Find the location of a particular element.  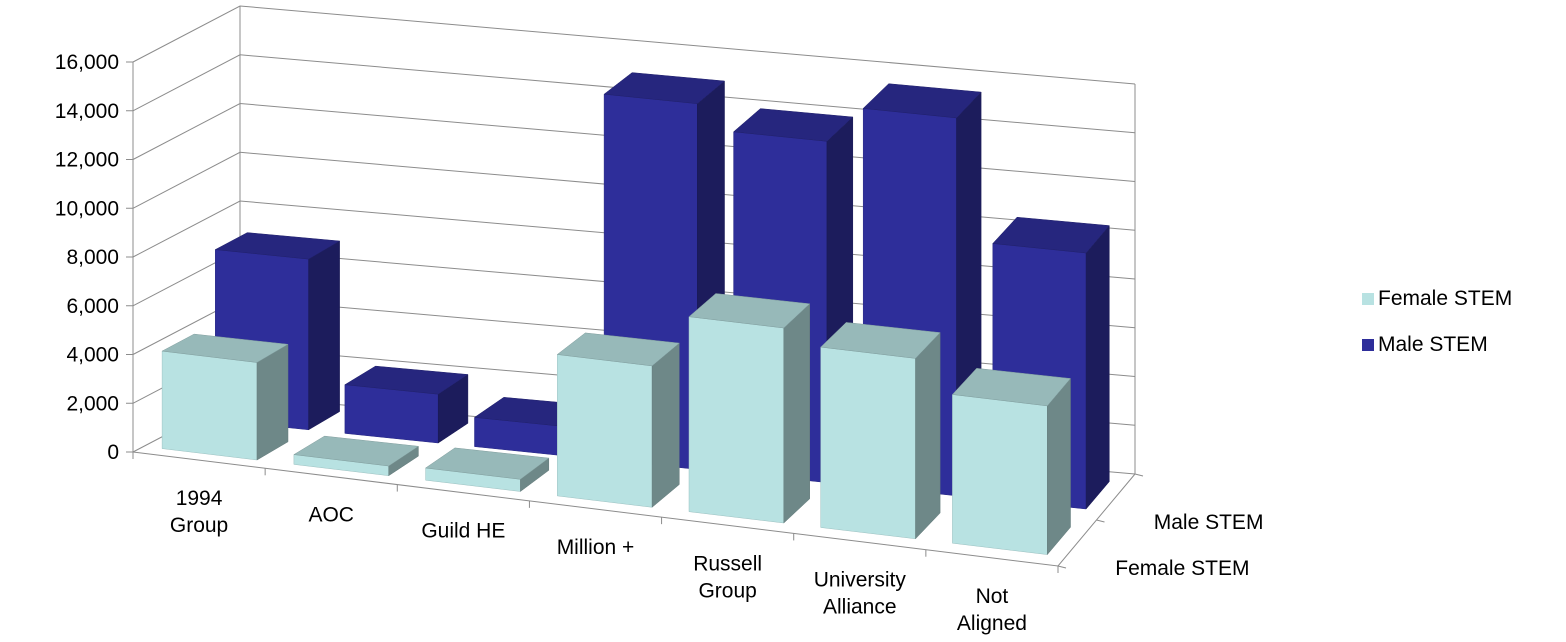

y-tick-label: 8,000 is located at coordinates (92, 257).